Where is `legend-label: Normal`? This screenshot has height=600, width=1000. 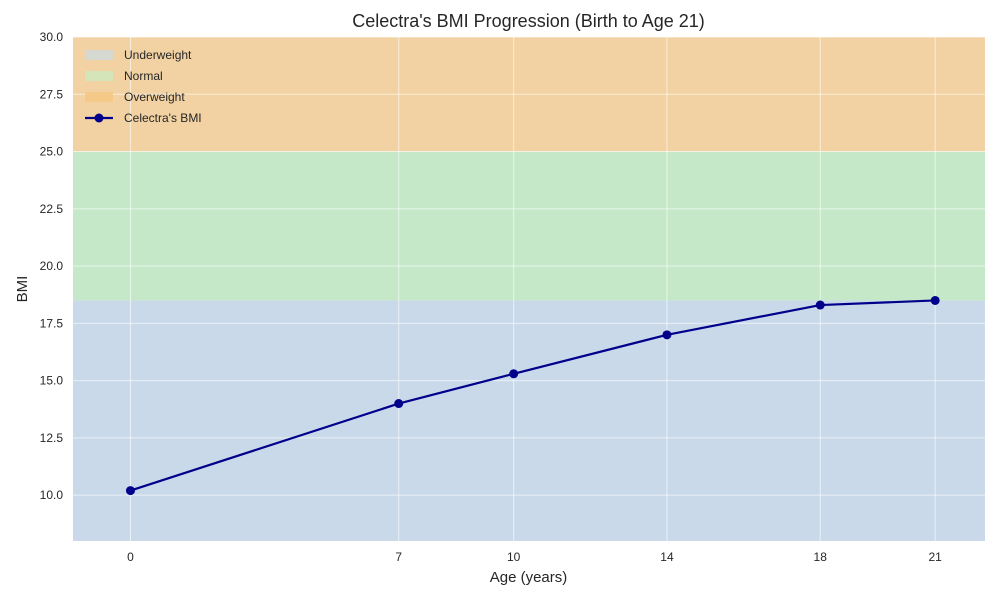
legend-label: Normal is located at coordinates (143, 76).